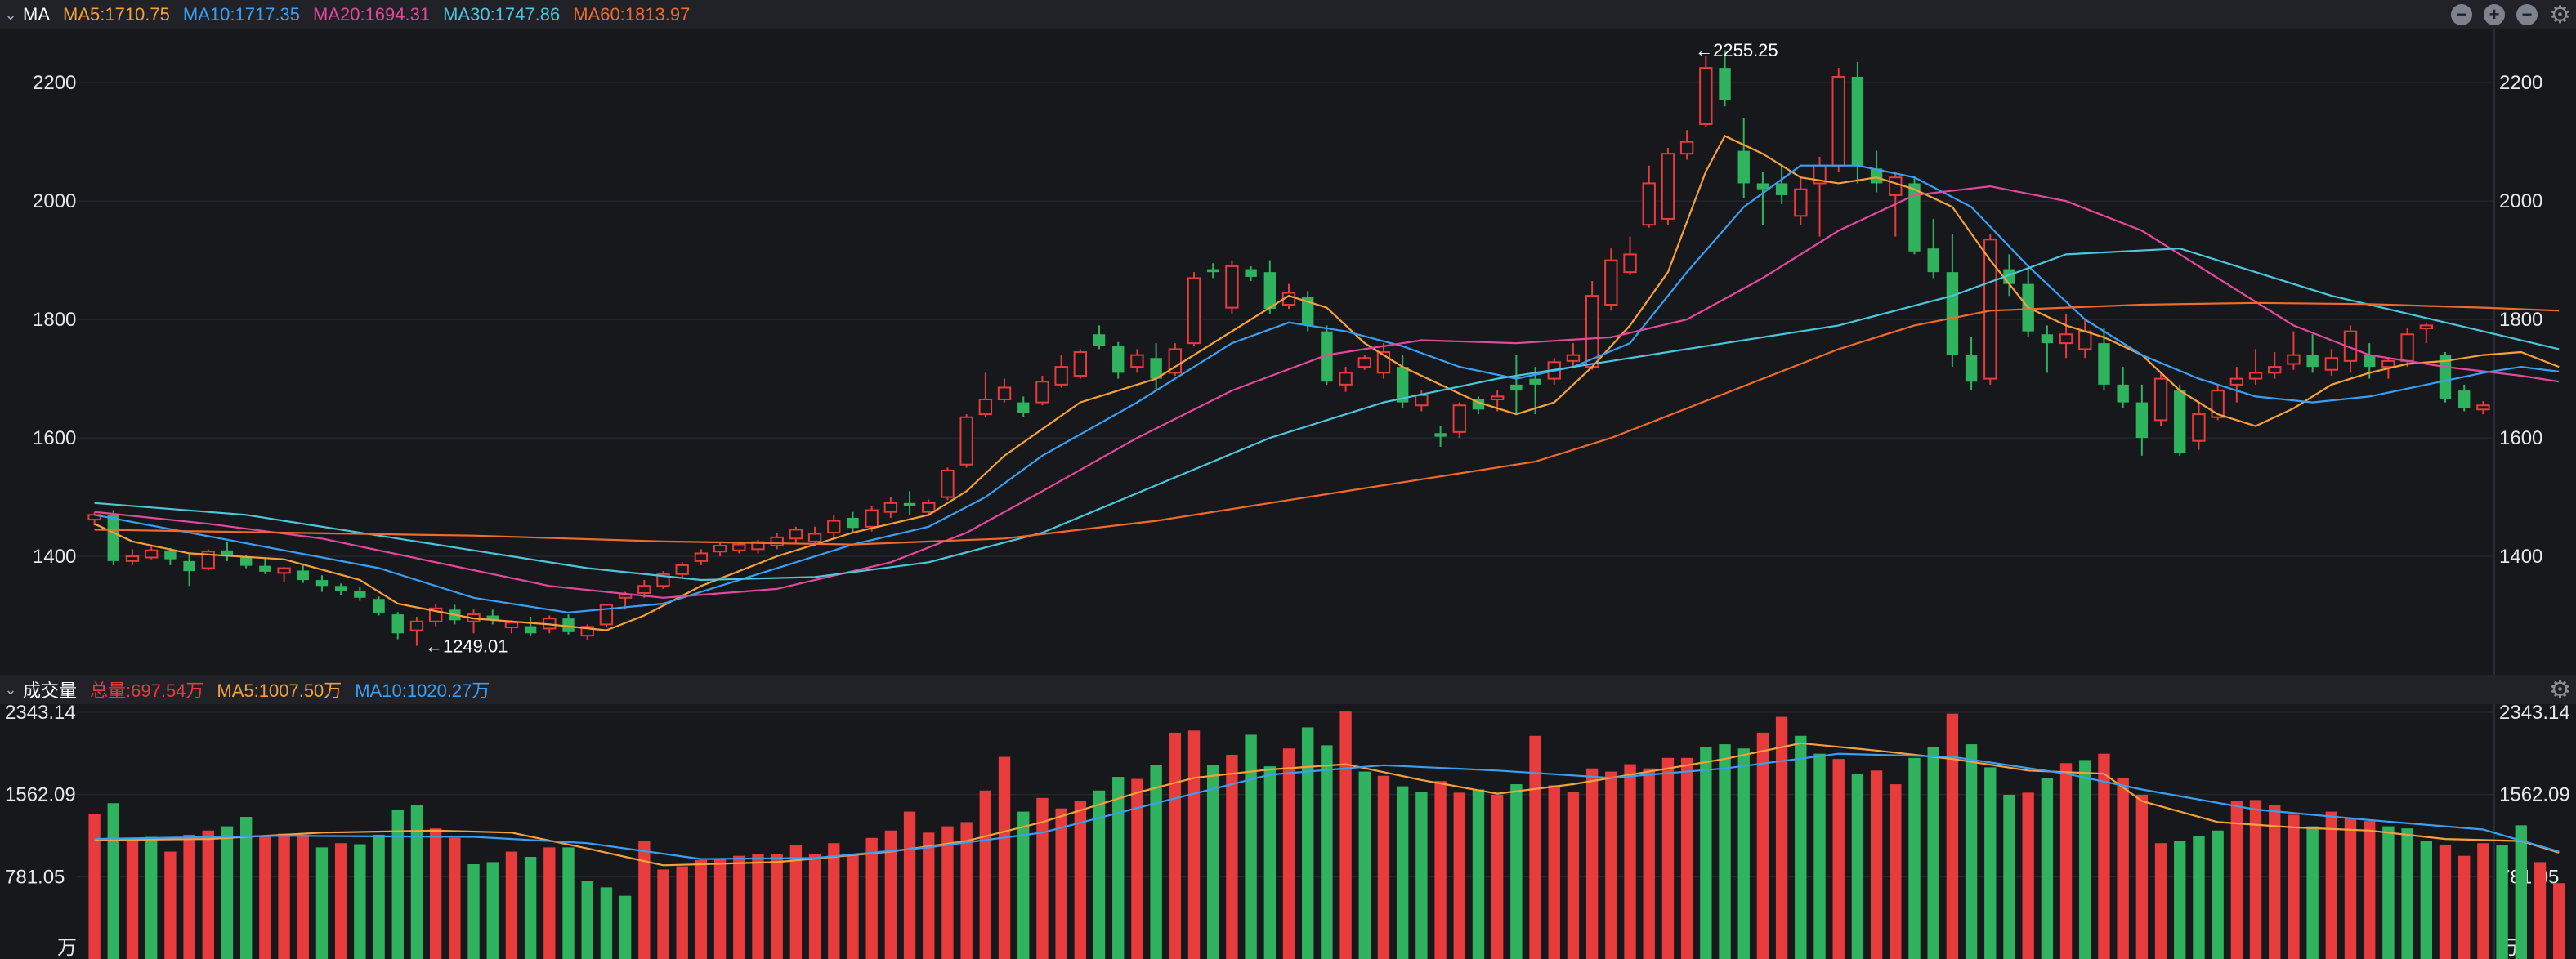  Describe the element at coordinates (2560, 689) in the screenshot. I see `volume-settings-gear-icon: ⚙` at that location.